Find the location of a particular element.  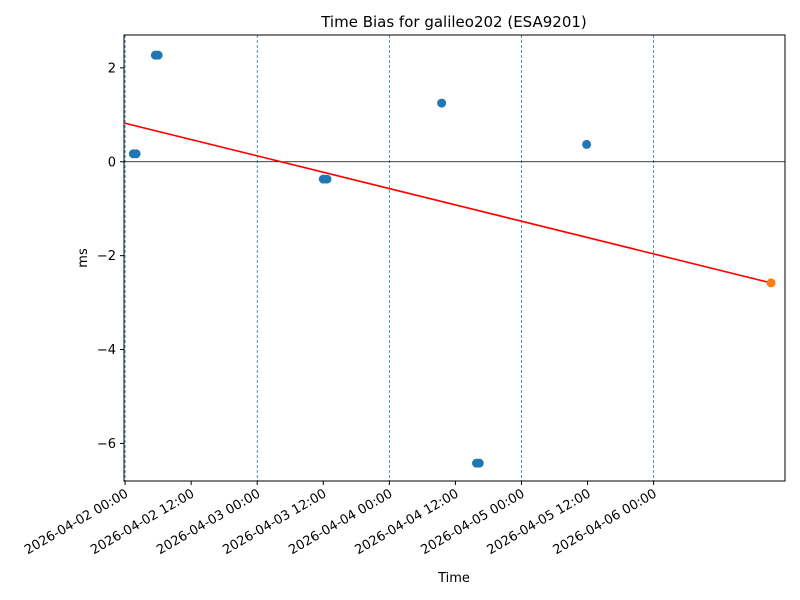

y-tick-label: −2 is located at coordinates (106, 256).